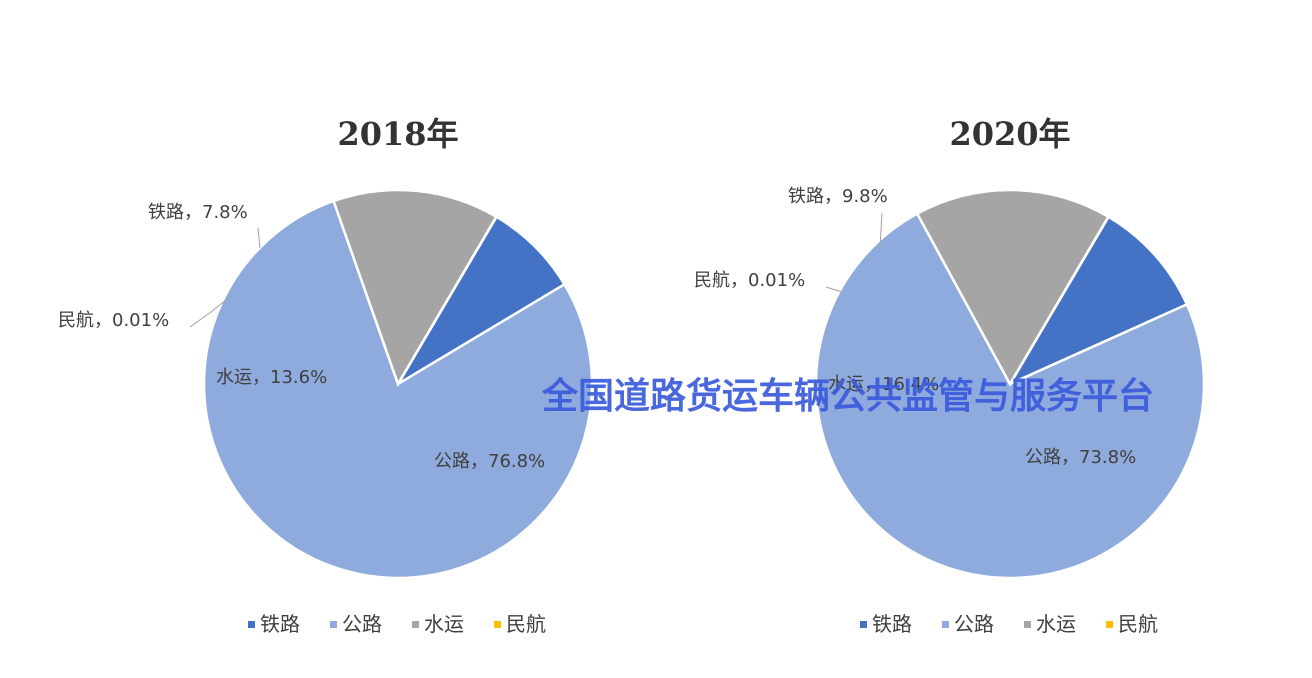 Image resolution: width=1312 pixels, height=678 pixels. I want to click on slice-labels-2020: 铁路，9.8% 公路，73.8% 水运，16.4% 民航，0.01%, so click(915, 327).